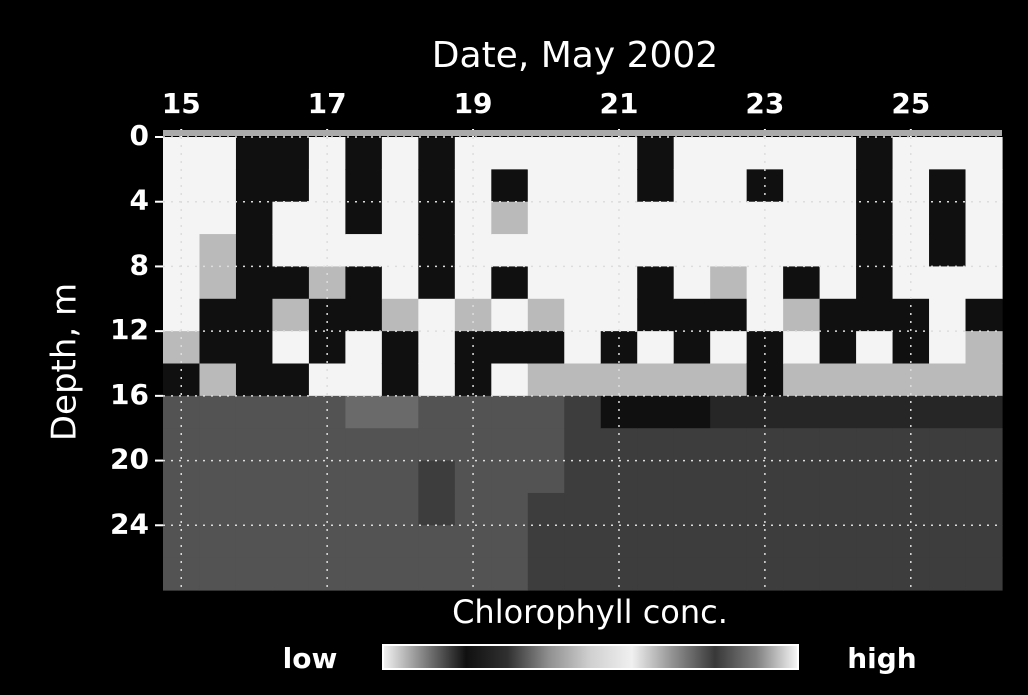 Image resolution: width=1028 pixels, height=695 pixels. I want to click on colorbar-high: high, so click(882, 658).